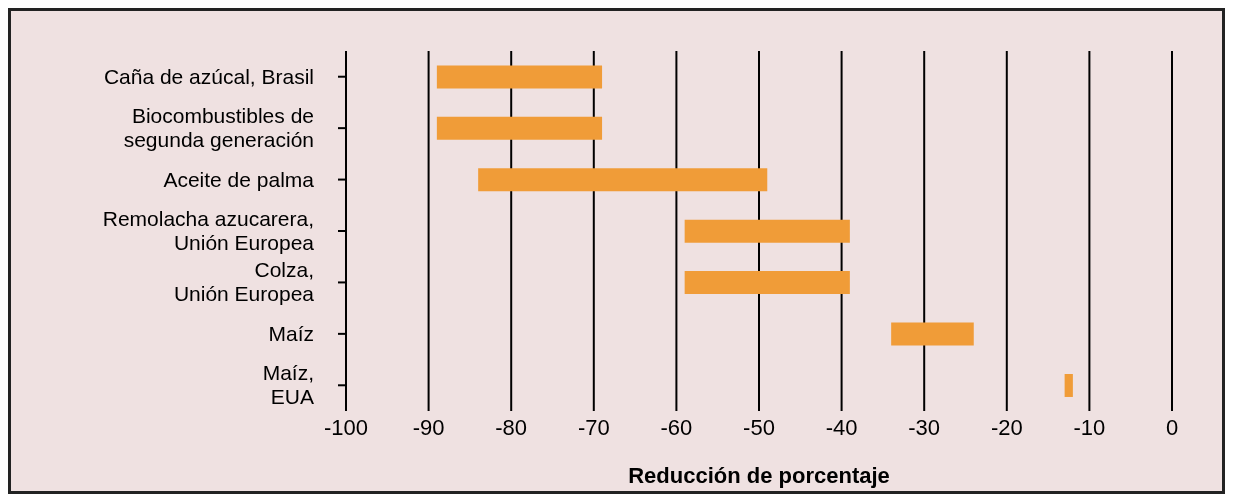 This screenshot has height=502, width=1233. Describe the element at coordinates (288, 385) in the screenshot. I see `y-tick-label: Maíz, EUA` at that location.